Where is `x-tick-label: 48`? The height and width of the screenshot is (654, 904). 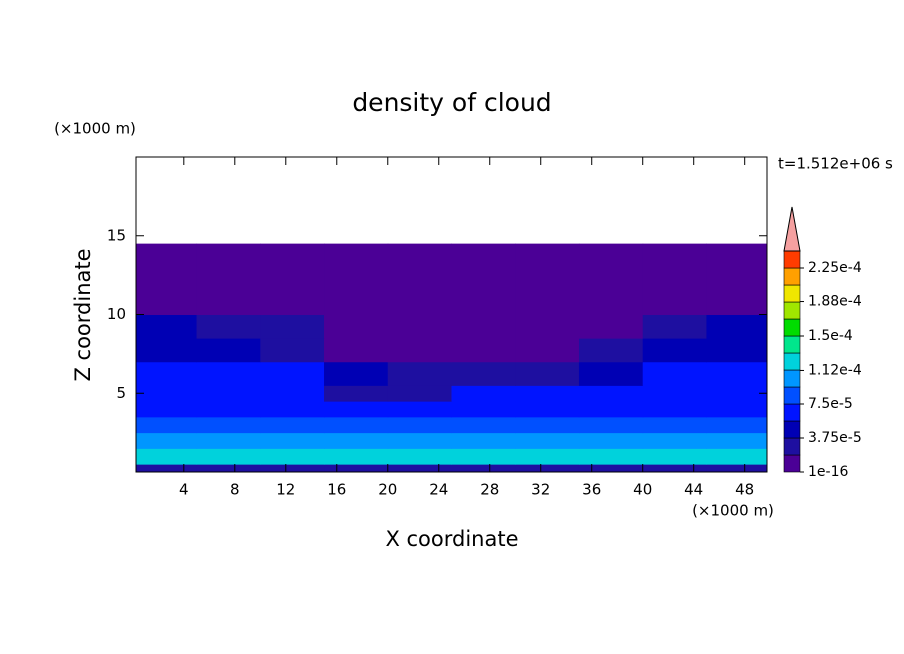 x-tick-label: 48 is located at coordinates (744, 490).